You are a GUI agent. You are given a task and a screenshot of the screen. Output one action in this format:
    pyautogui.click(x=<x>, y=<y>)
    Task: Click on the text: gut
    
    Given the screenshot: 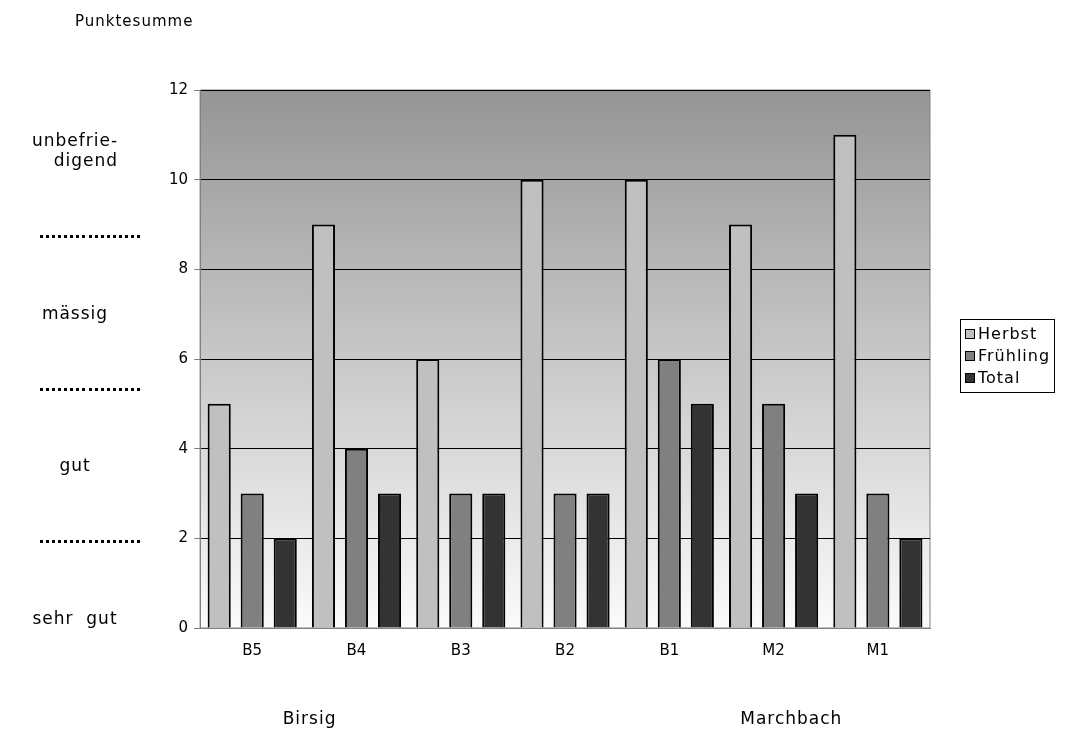 What is the action you would take?
    pyautogui.click(x=75, y=465)
    